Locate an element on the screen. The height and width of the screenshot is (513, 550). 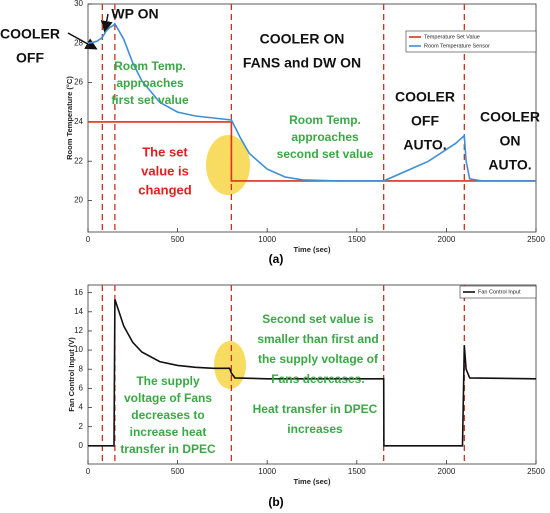
annotation: changed is located at coordinates (165, 189).